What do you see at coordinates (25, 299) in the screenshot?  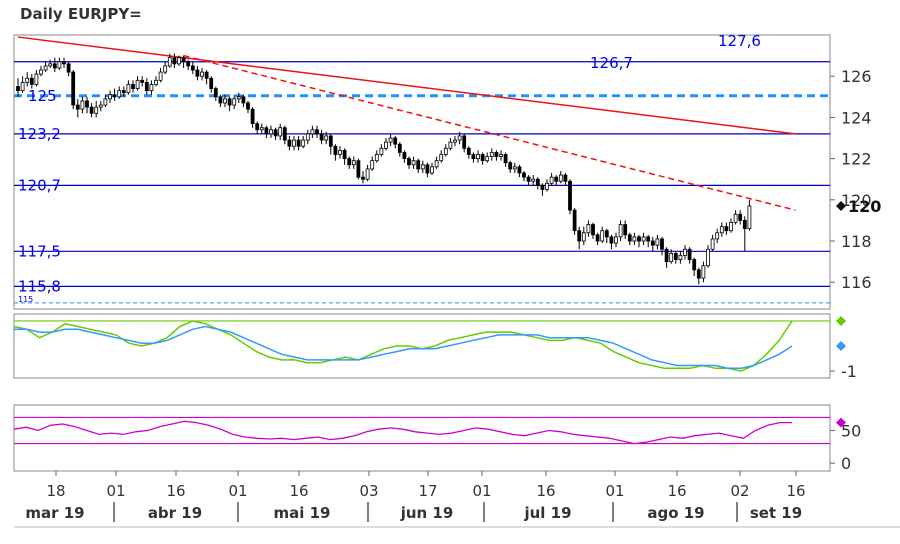 I see `level-label: 115` at bounding box center [25, 299].